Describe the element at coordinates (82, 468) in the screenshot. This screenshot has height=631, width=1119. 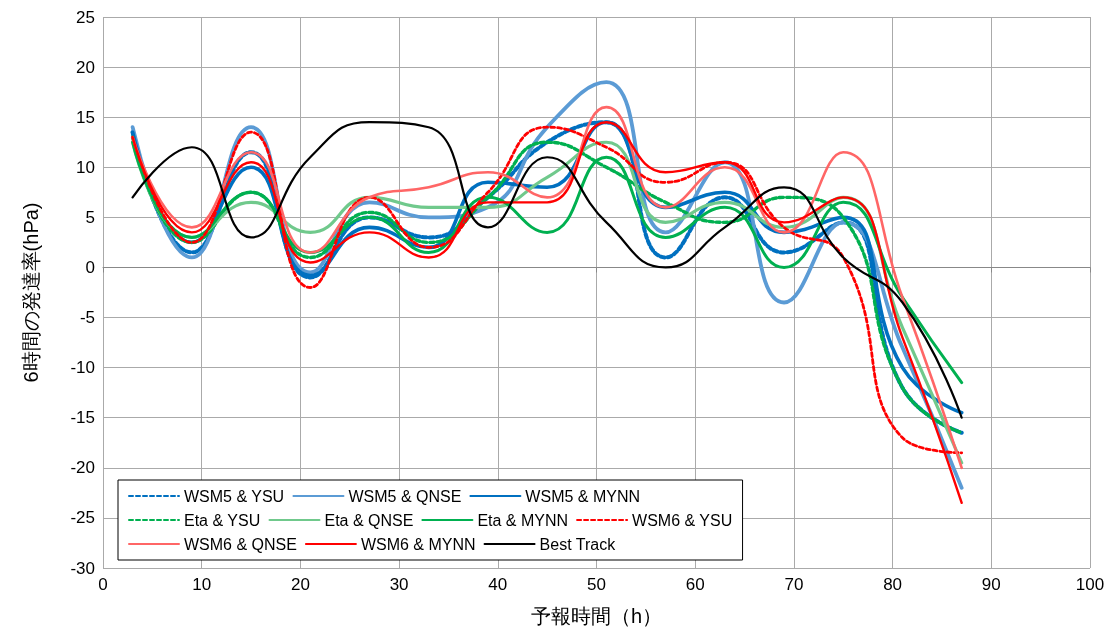
I see `y-tick-label: -20` at that location.